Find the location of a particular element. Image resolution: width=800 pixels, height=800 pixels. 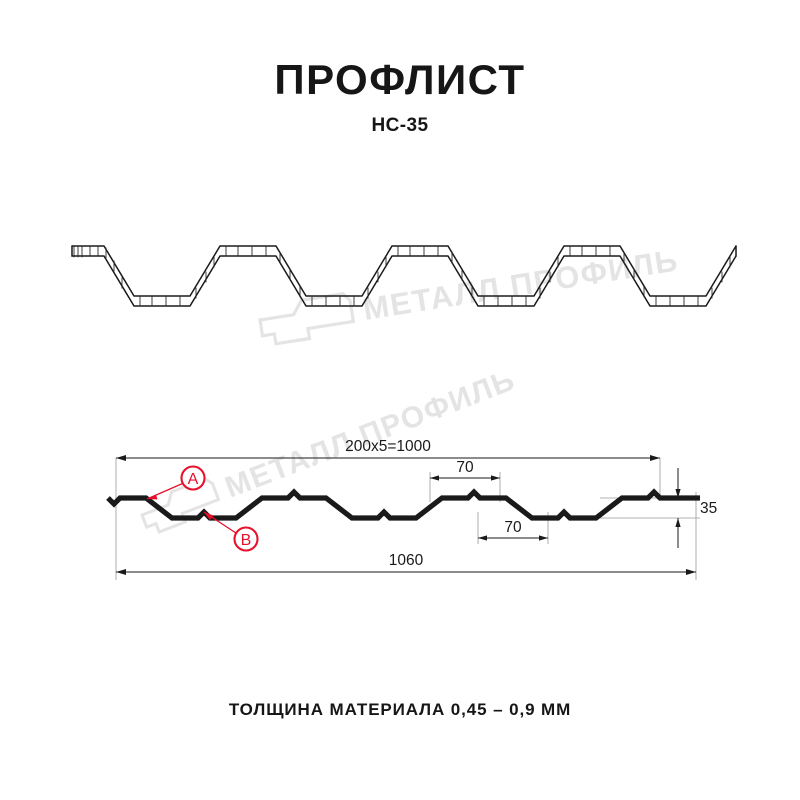

dimension-crest-width-label: 70 is located at coordinates (465, 467).